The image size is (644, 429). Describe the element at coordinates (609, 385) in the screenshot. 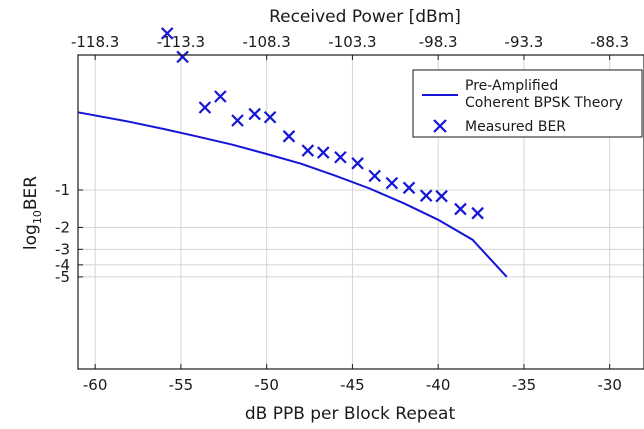

I see `bottom-tick-label: -30` at that location.